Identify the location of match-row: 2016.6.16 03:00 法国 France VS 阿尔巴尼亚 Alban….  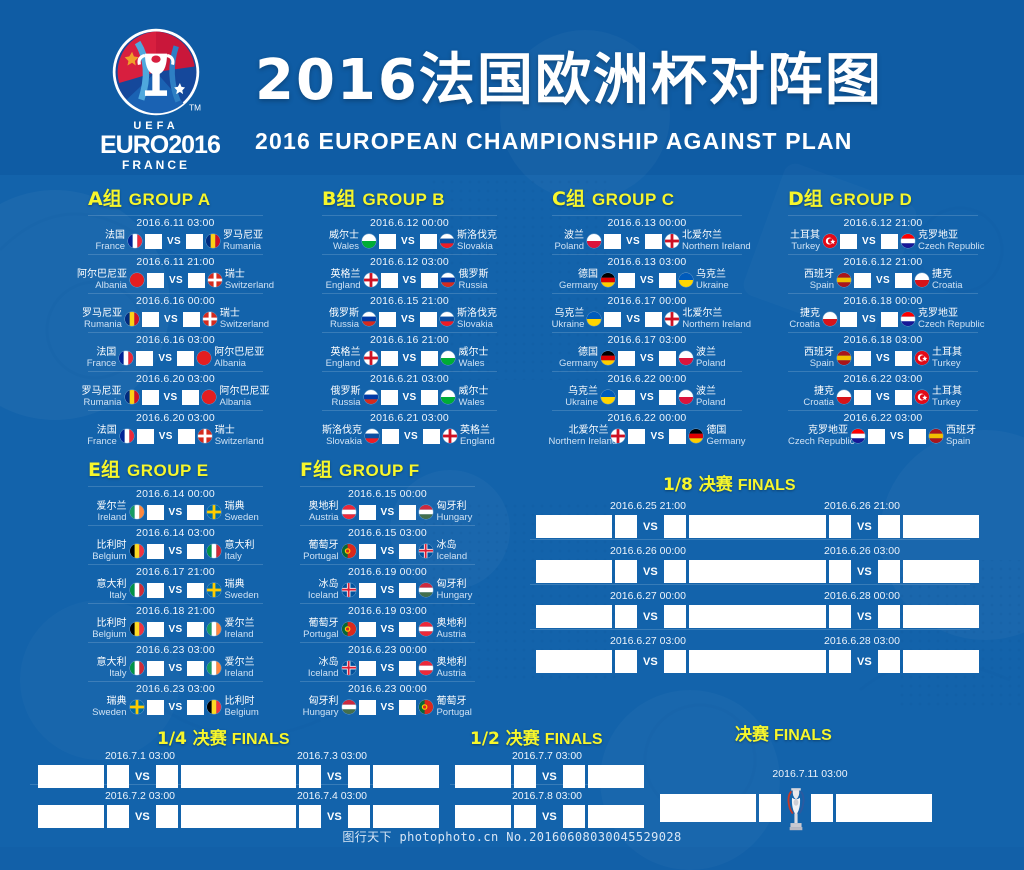
(175, 351).